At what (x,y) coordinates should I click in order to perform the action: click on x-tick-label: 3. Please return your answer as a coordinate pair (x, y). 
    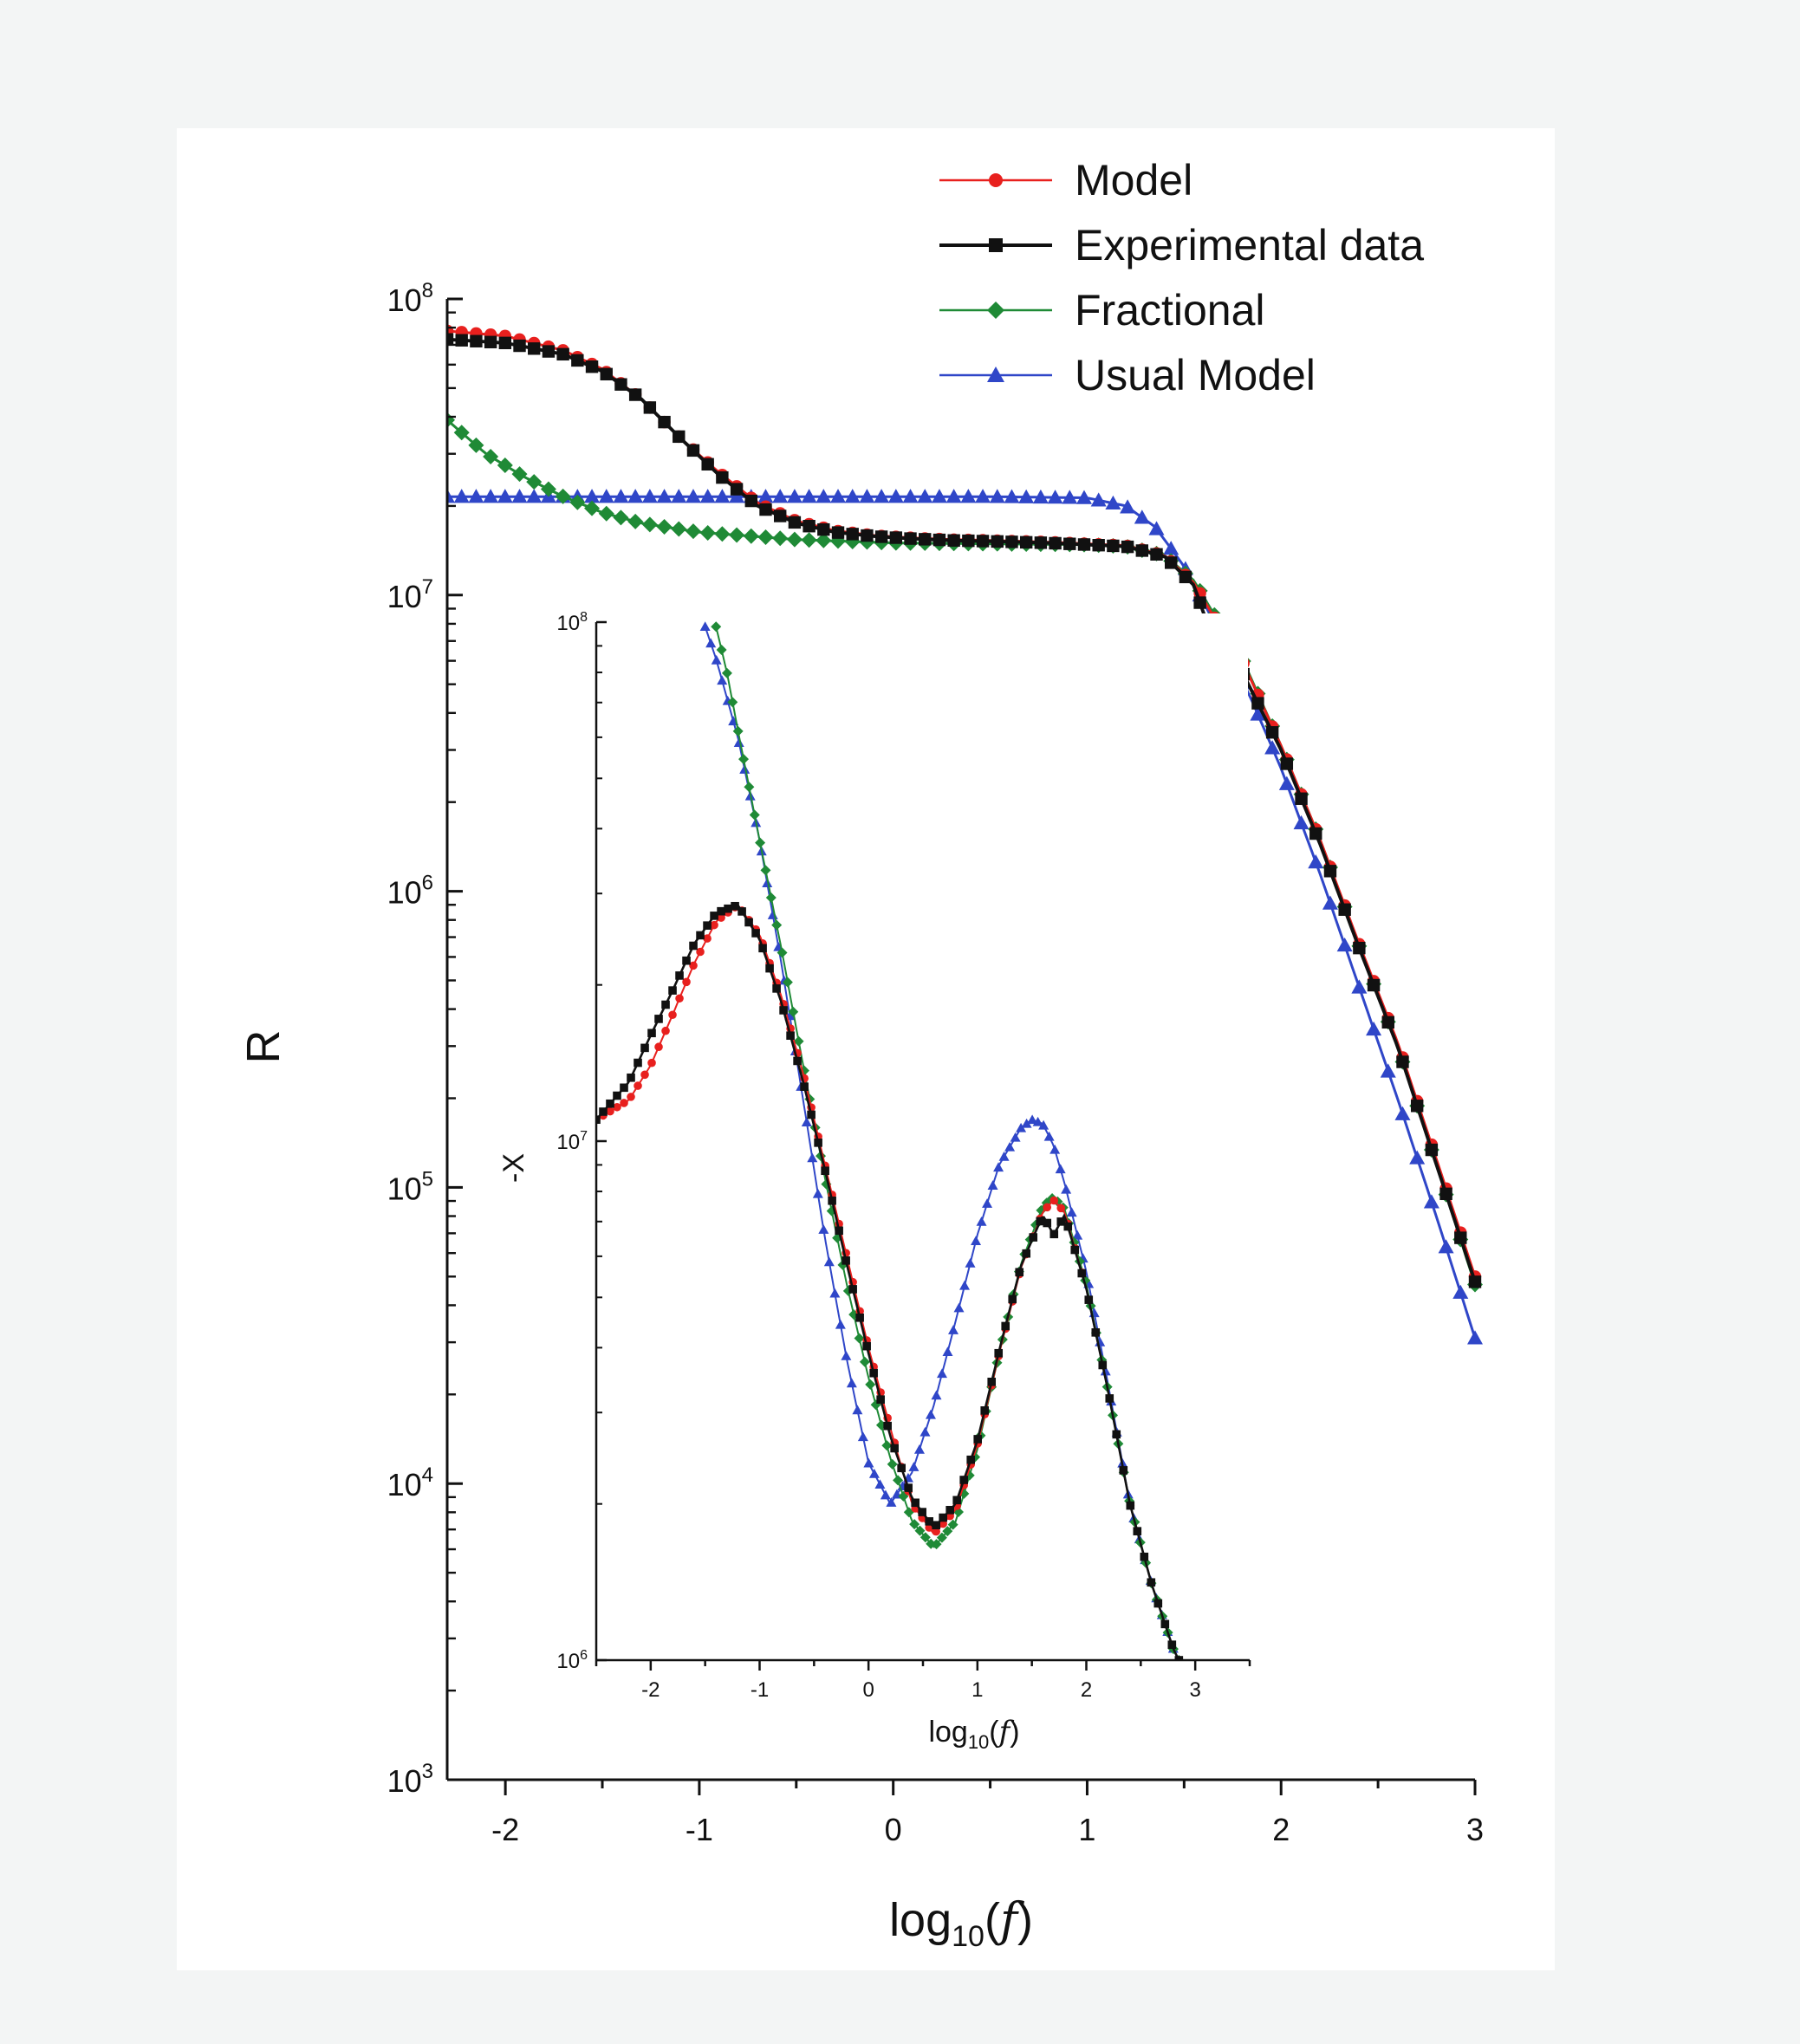
    Looking at the image, I should click on (1475, 1829).